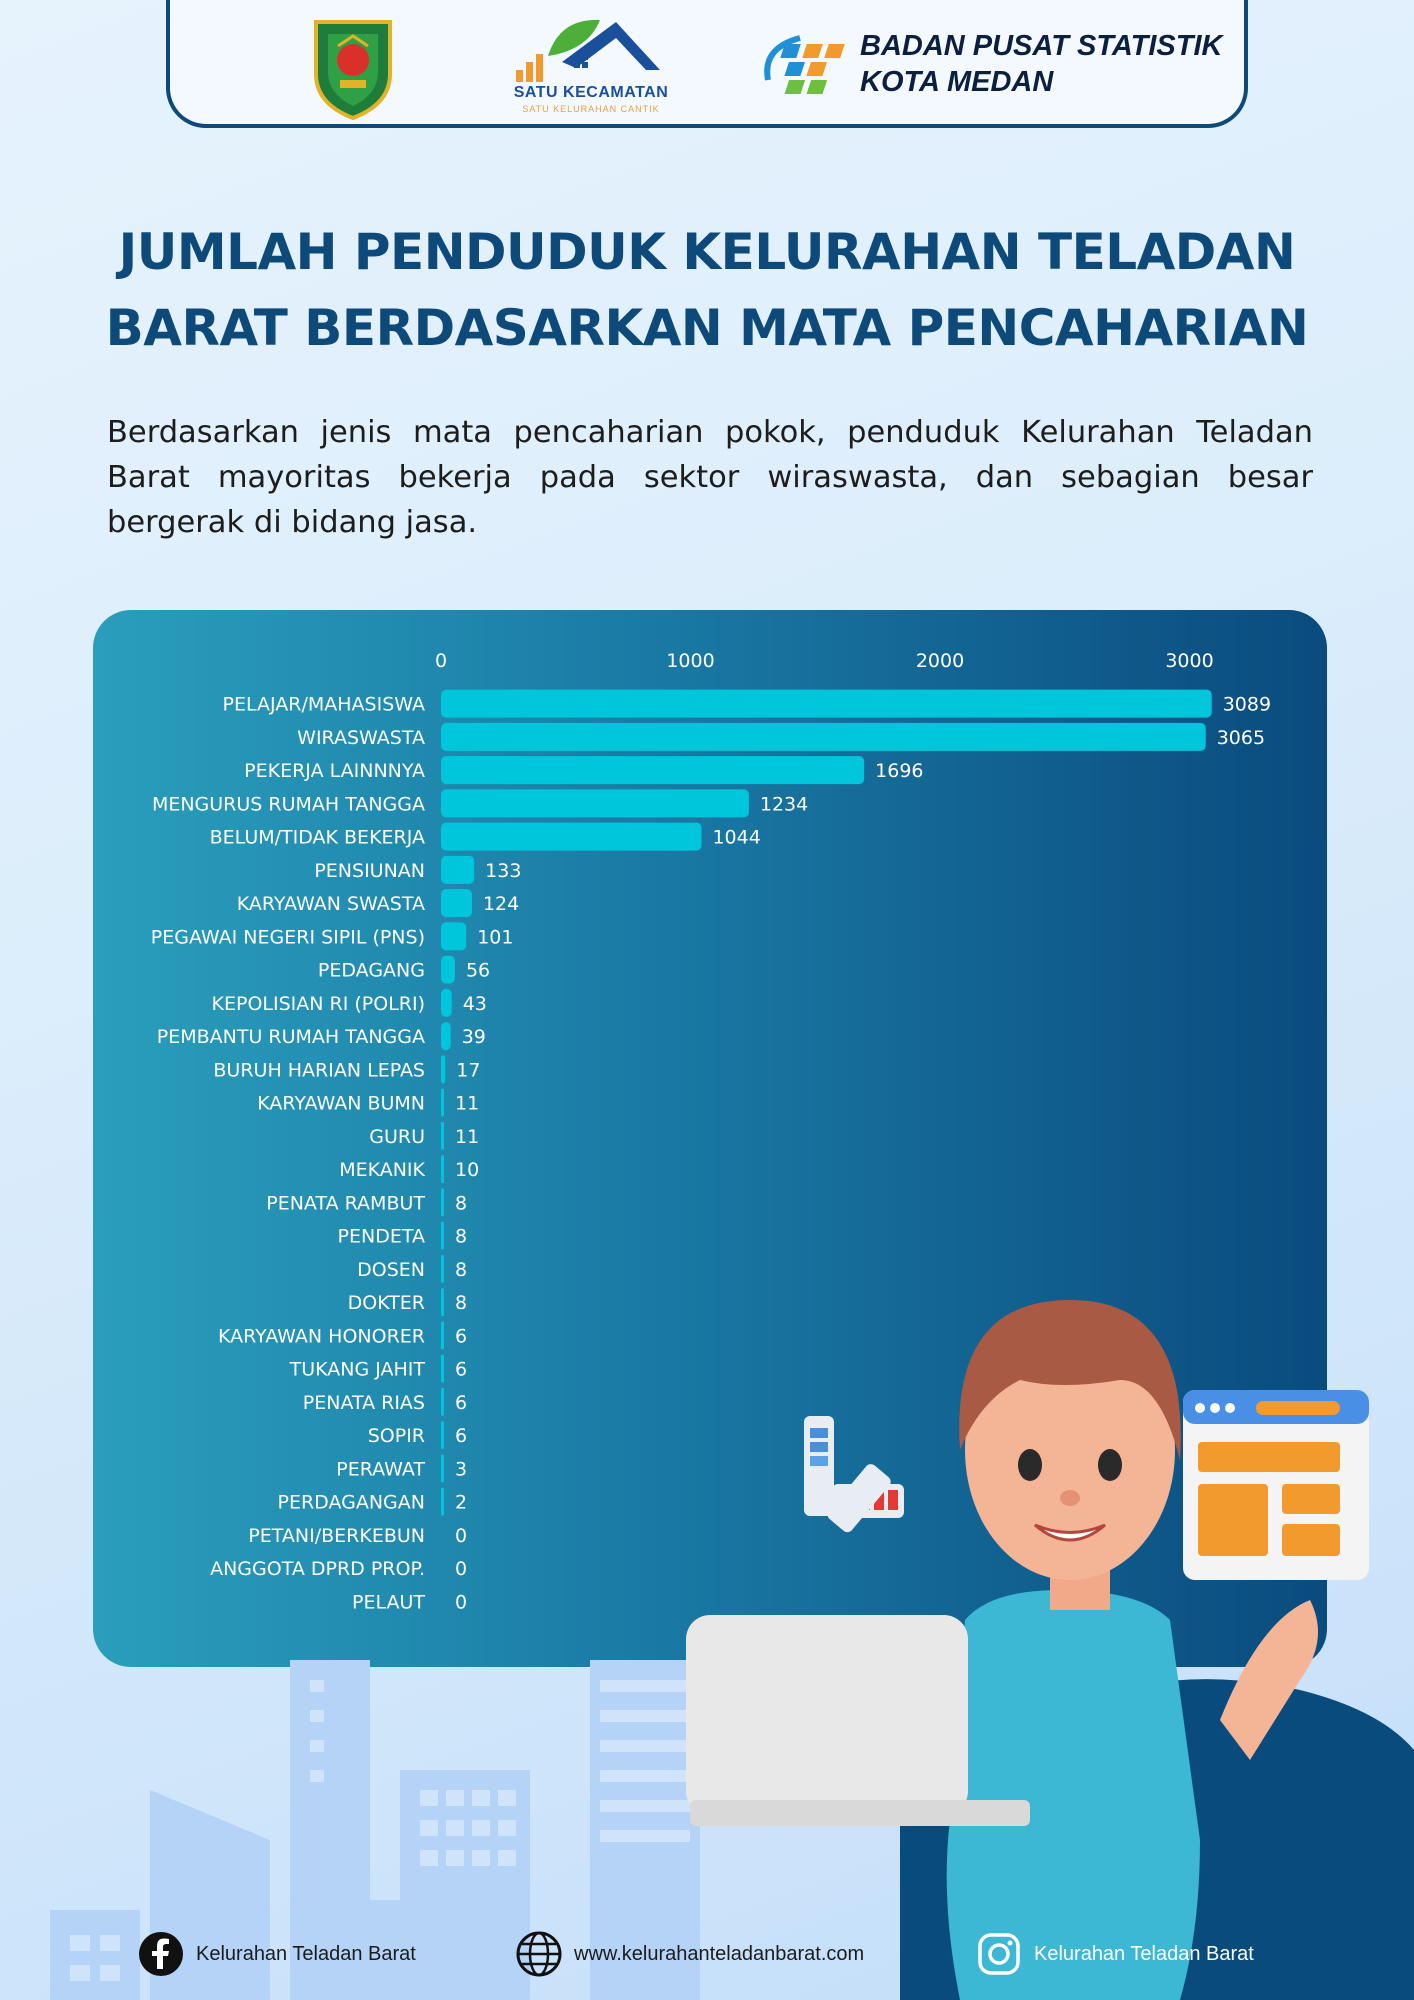 This screenshot has height=2000, width=1414. What do you see at coordinates (397, 1137) in the screenshot?
I see `category-label: GURU` at bounding box center [397, 1137].